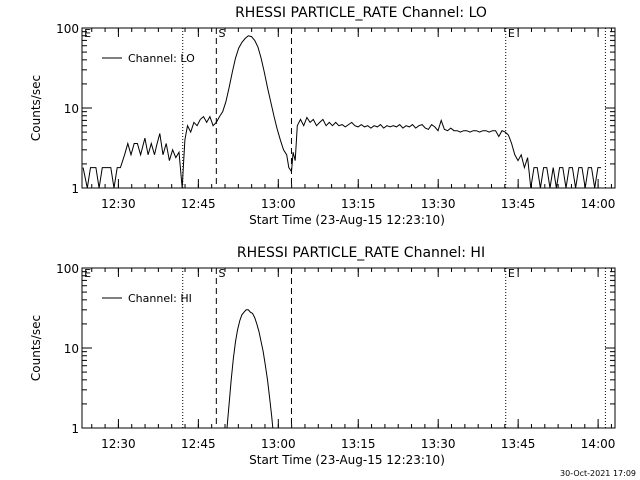 Image resolution: width=640 pixels, height=480 pixels. What do you see at coordinates (361, 253) in the screenshot?
I see `chart-title: RHESSI PARTICLE_RATE Channel: HI` at bounding box center [361, 253].